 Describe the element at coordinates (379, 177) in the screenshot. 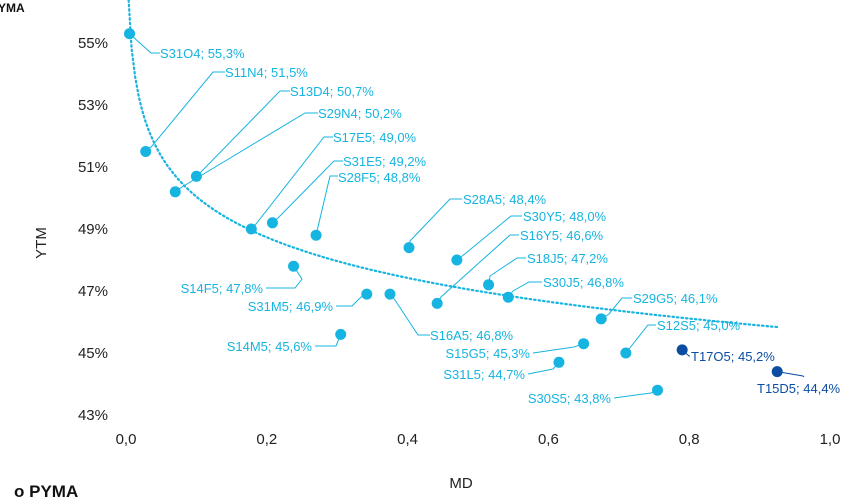

I see `data-label: S28F5; 48,8%` at that location.